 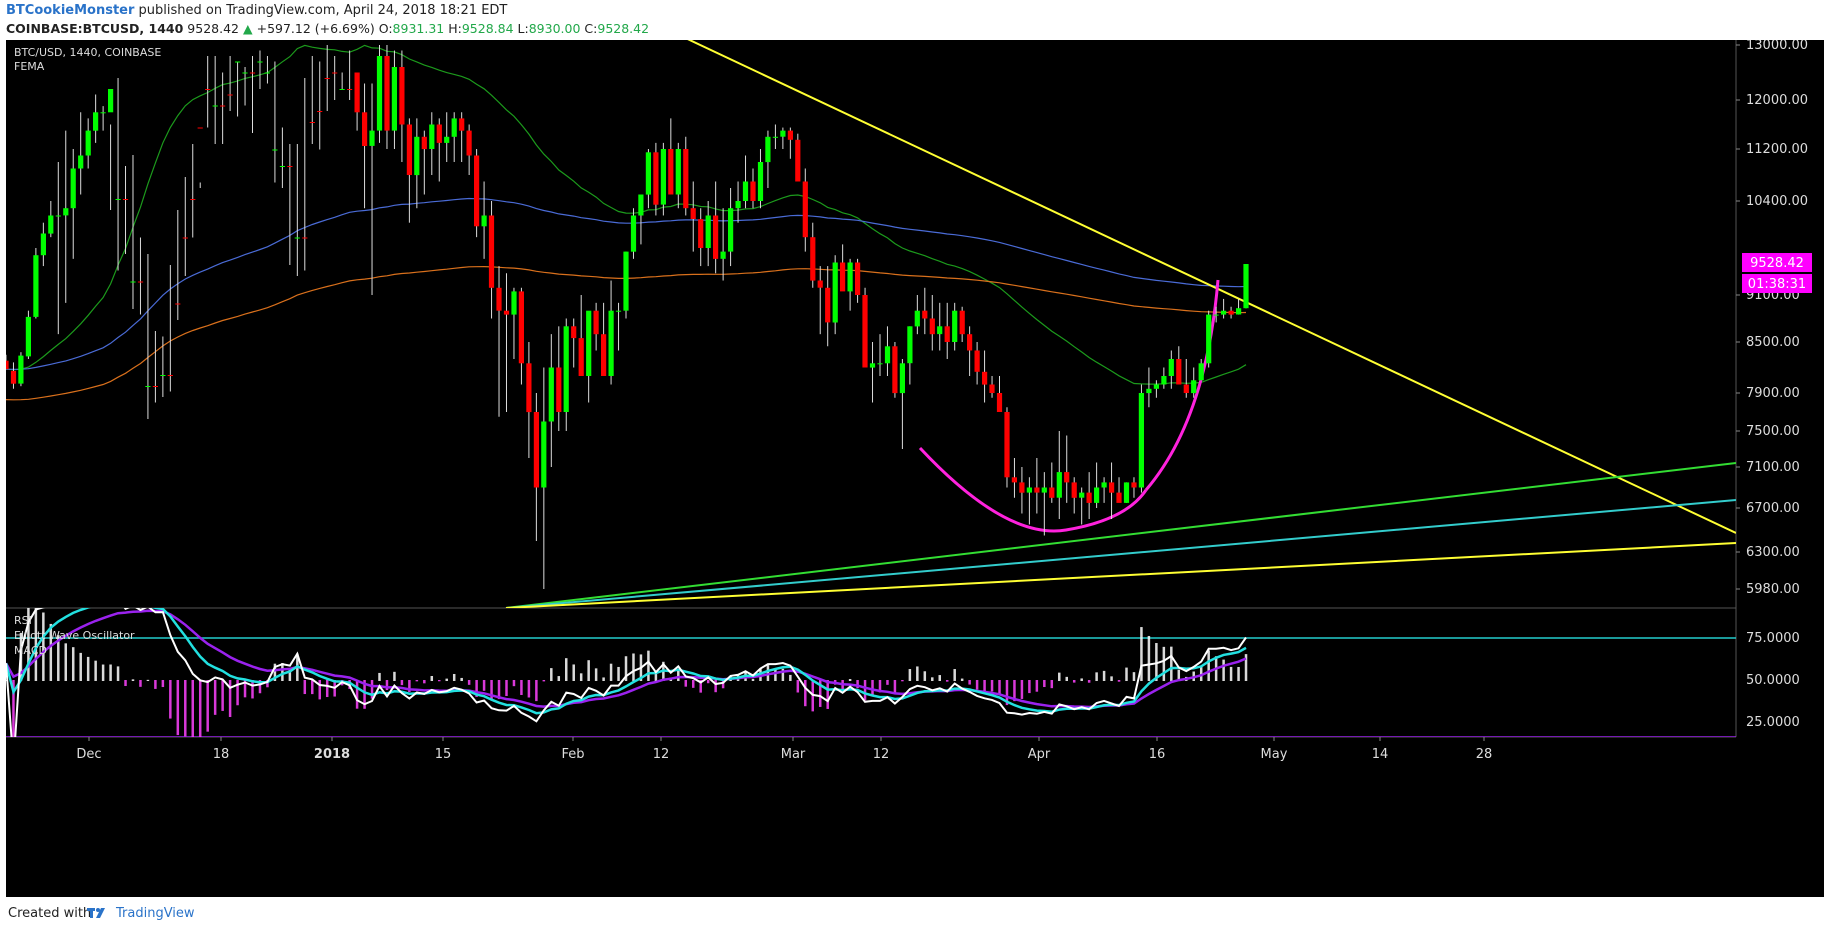 I want to click on macd-signal-line, so click(x=626, y=659).